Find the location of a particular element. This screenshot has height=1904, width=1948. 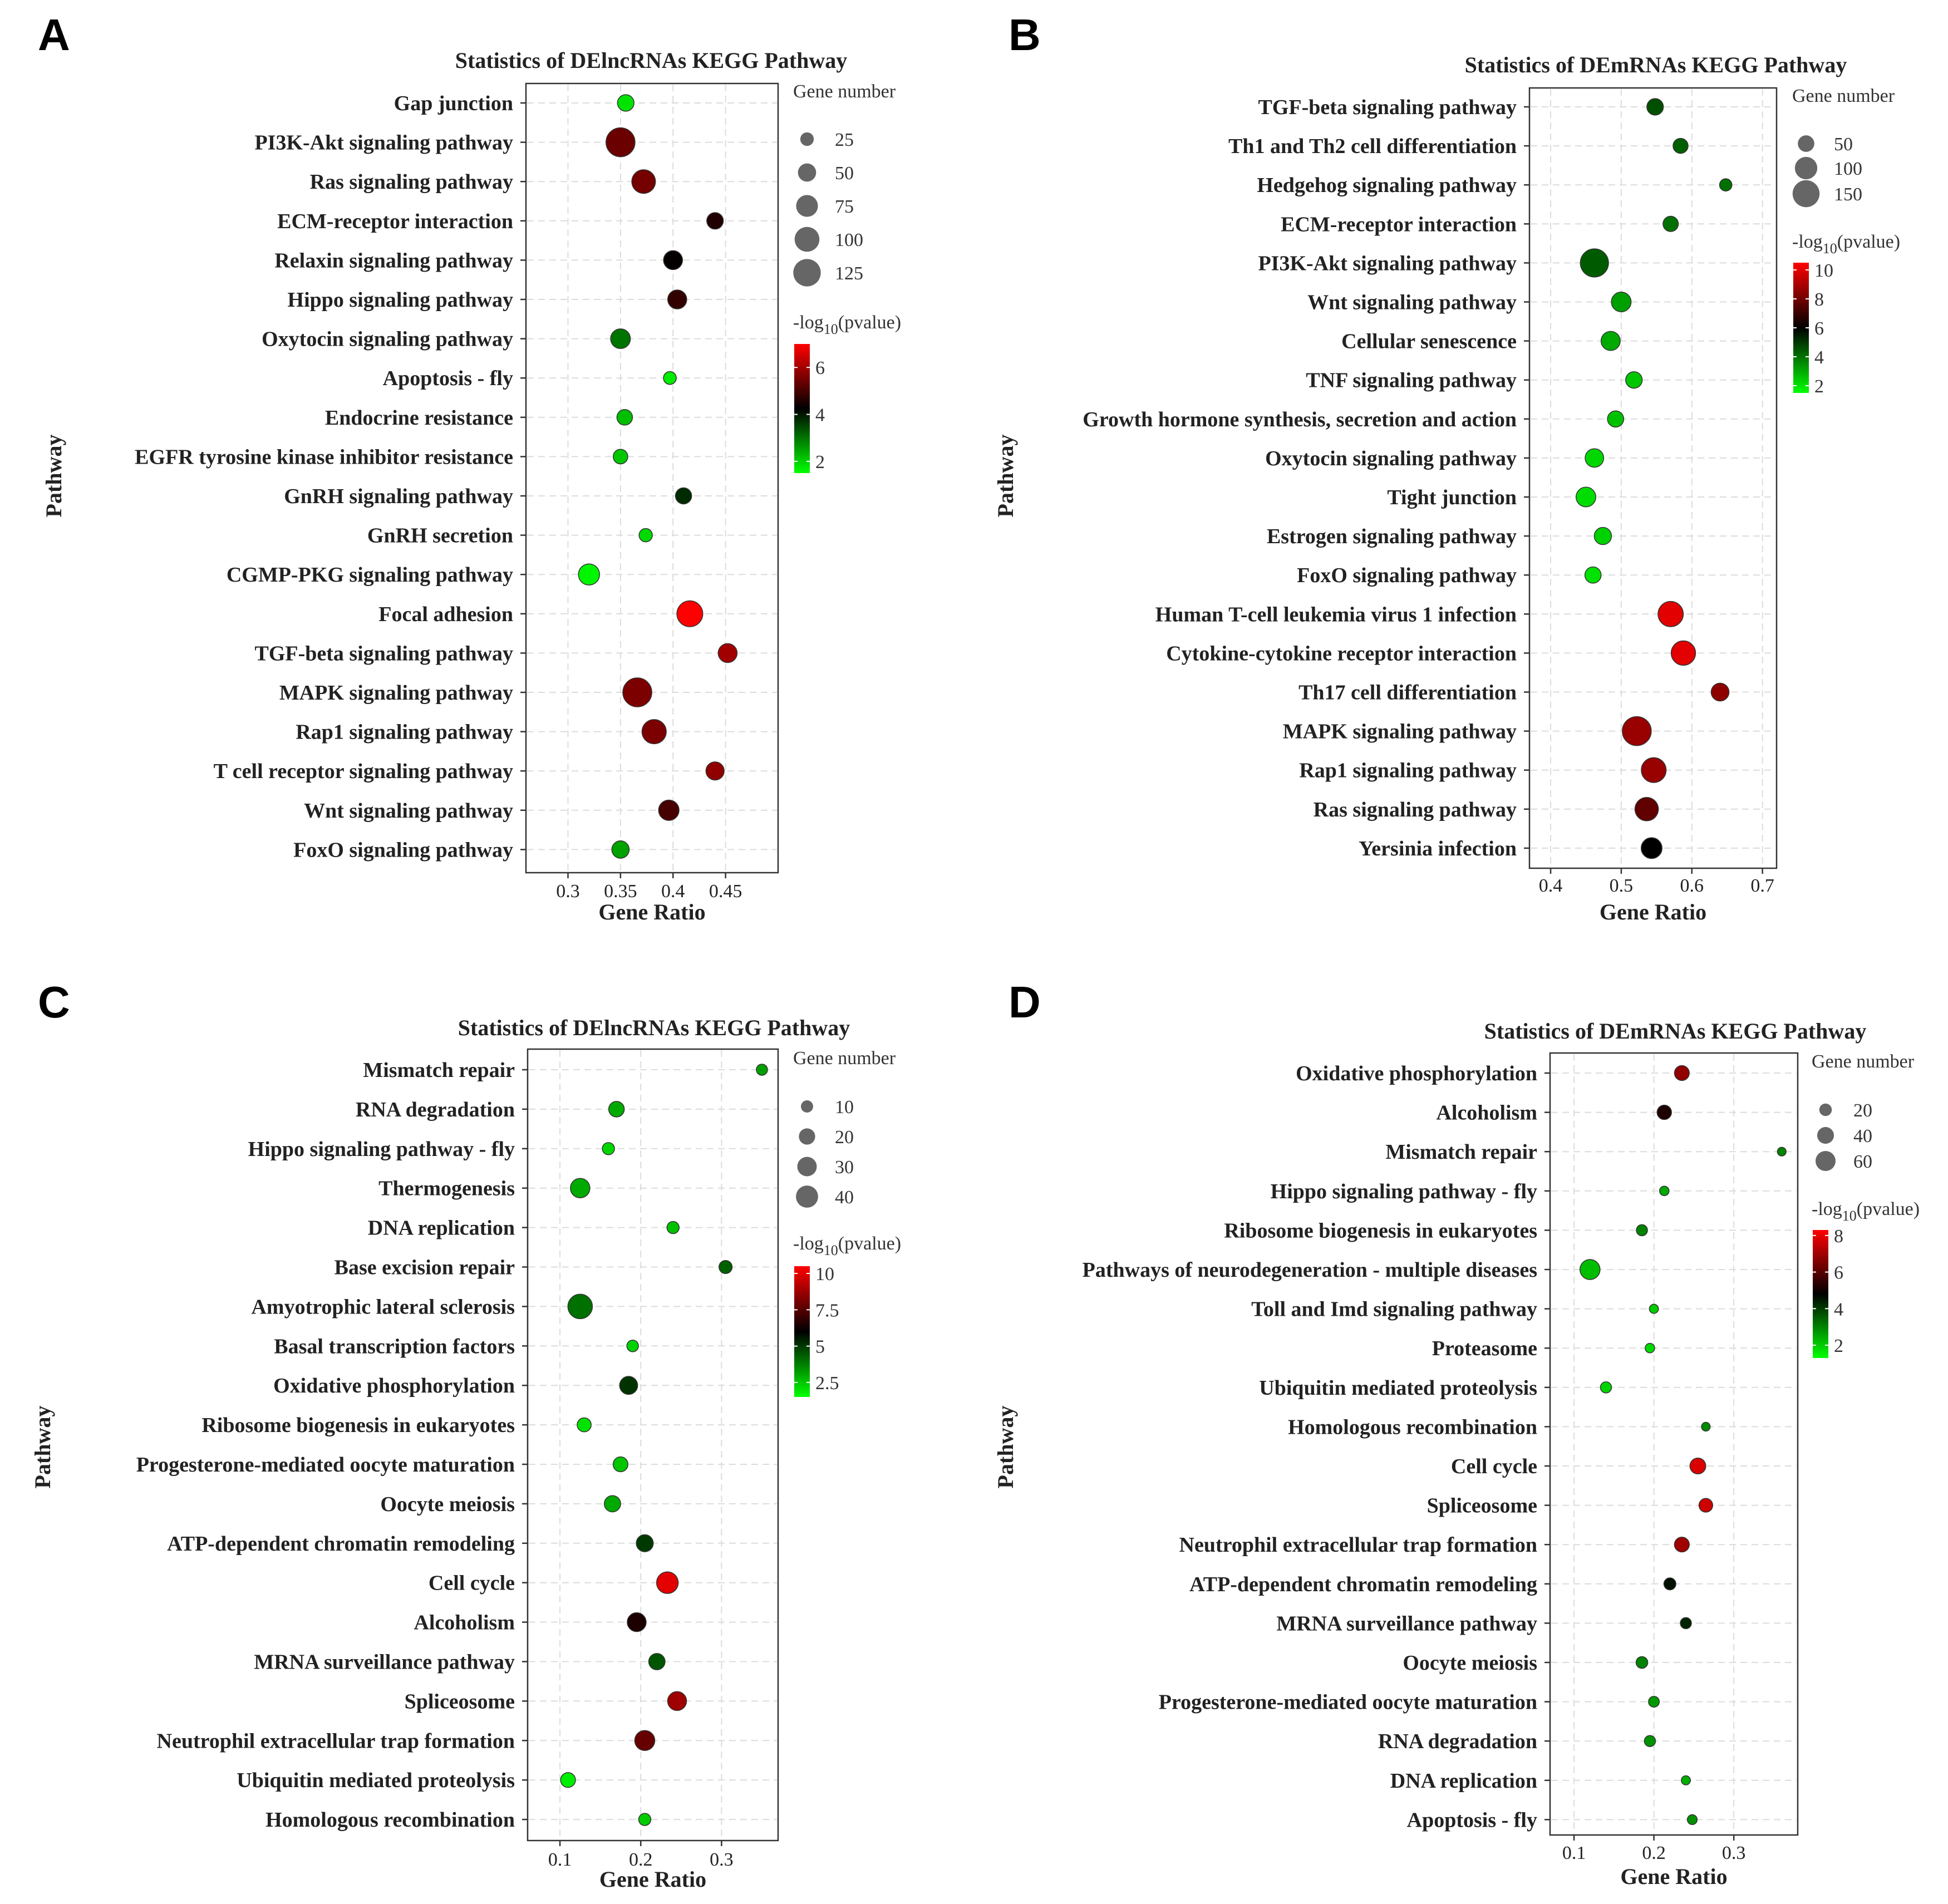

size-legend-title: Gene number is located at coordinates (1864, 1061).